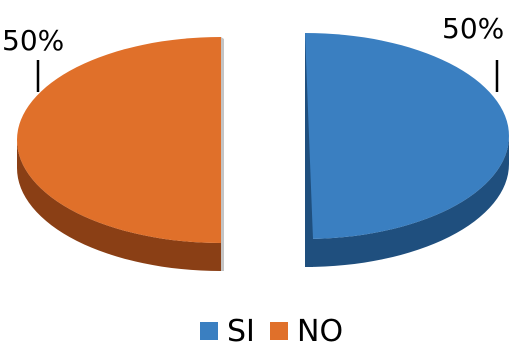 This screenshot has height=351, width=510. What do you see at coordinates (309, 150) in the screenshot?
I see `slice-si-cut-face` at bounding box center [309, 150].